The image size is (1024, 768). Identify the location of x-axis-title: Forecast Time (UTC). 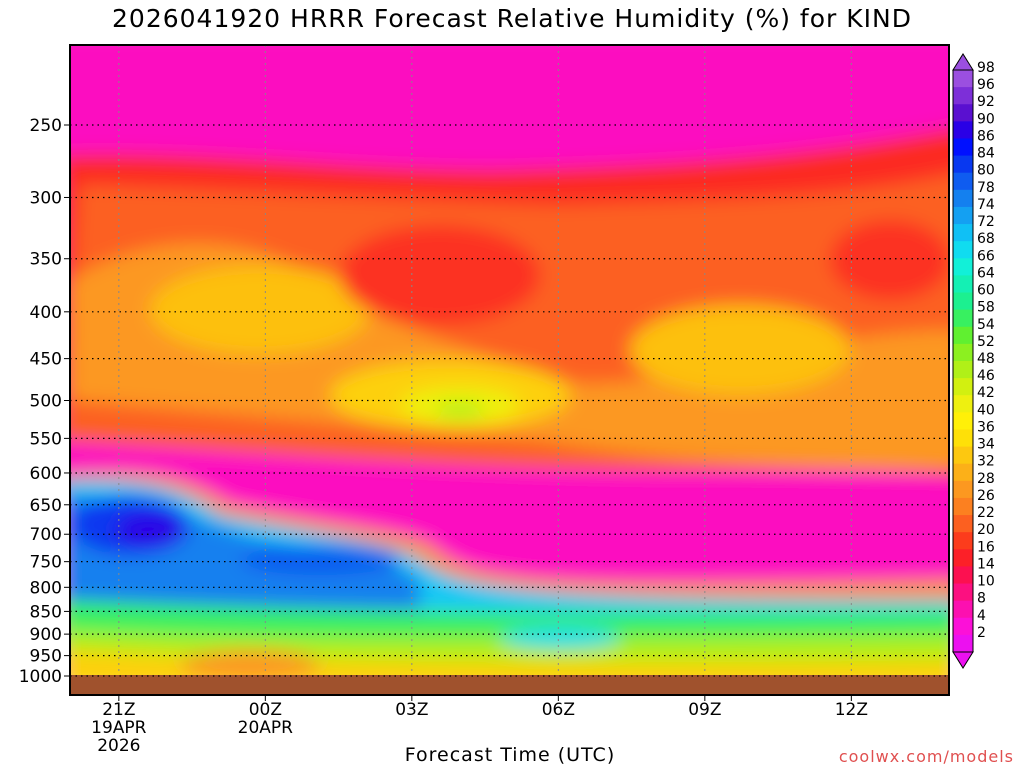
(510, 755).